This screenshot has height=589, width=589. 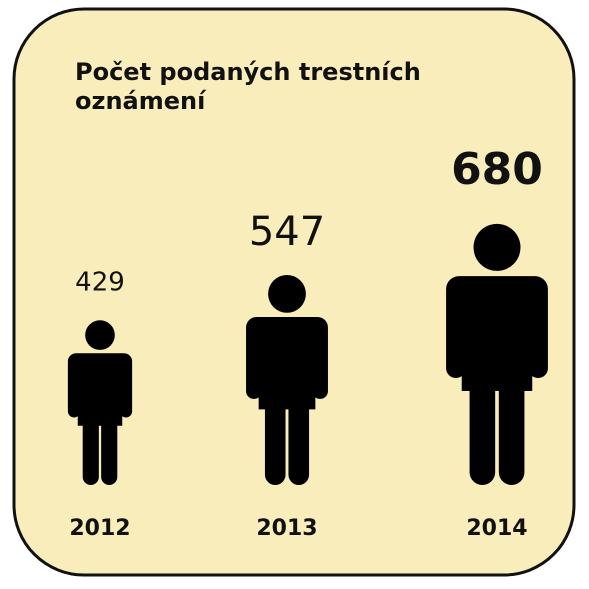 What do you see at coordinates (248, 86) in the screenshot?
I see `chart-title: Počet podaných trestních oznámení` at bounding box center [248, 86].